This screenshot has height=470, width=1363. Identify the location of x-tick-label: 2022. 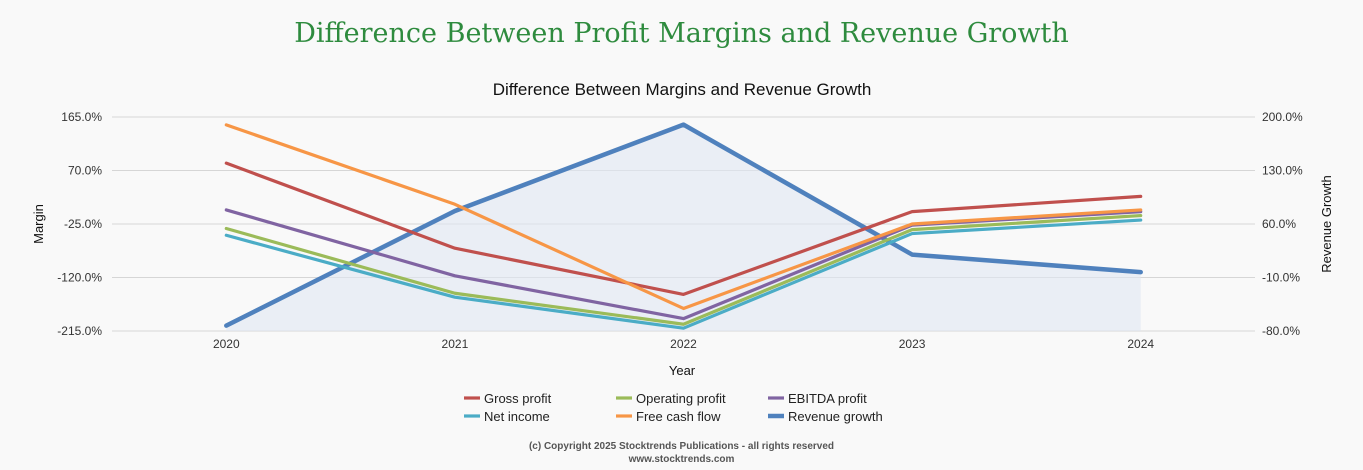
(683, 344).